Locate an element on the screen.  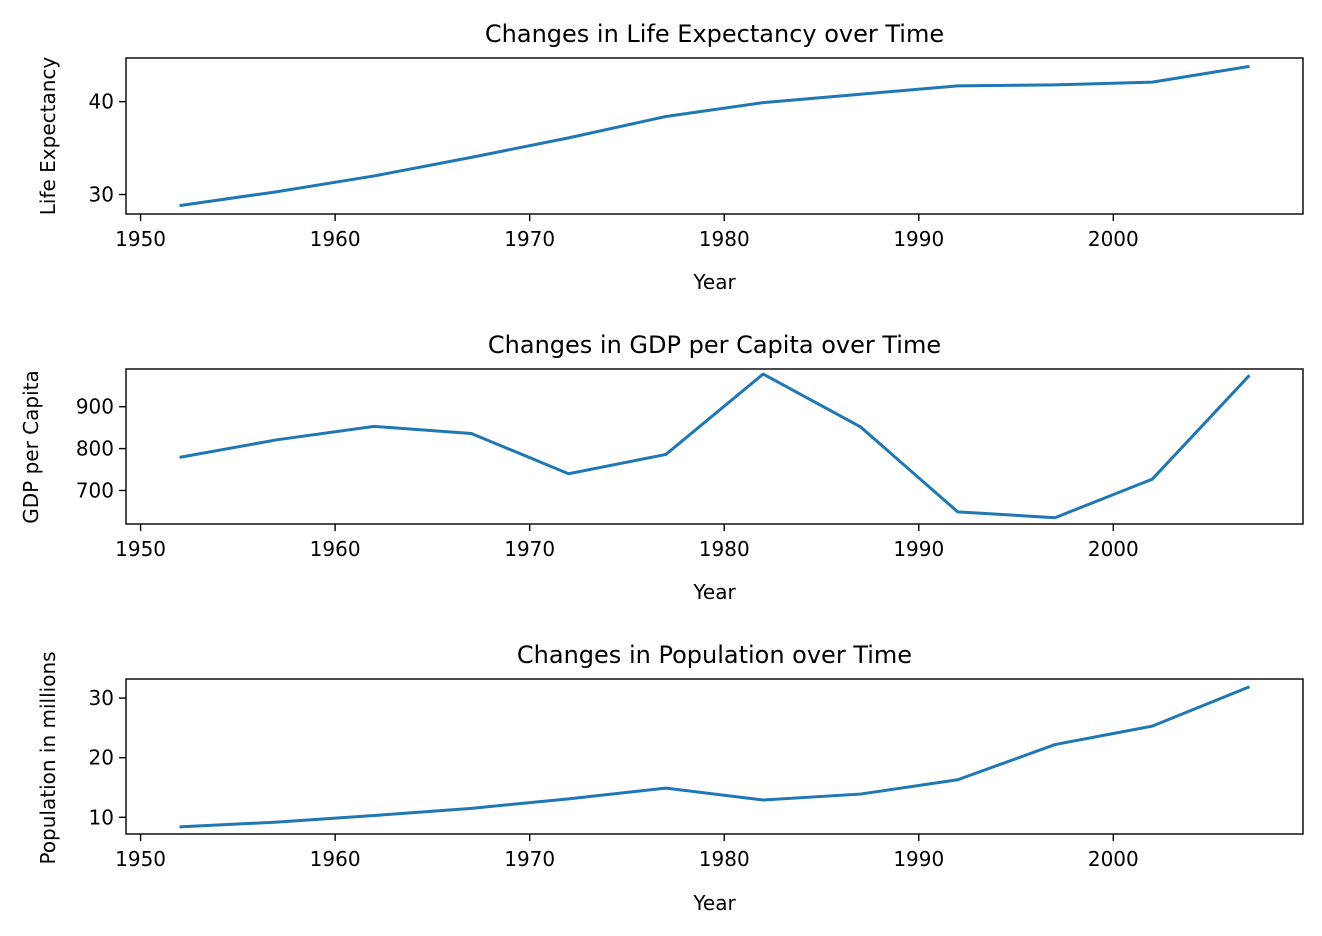
chart-title: Changes in Population over Time is located at coordinates (714, 655).